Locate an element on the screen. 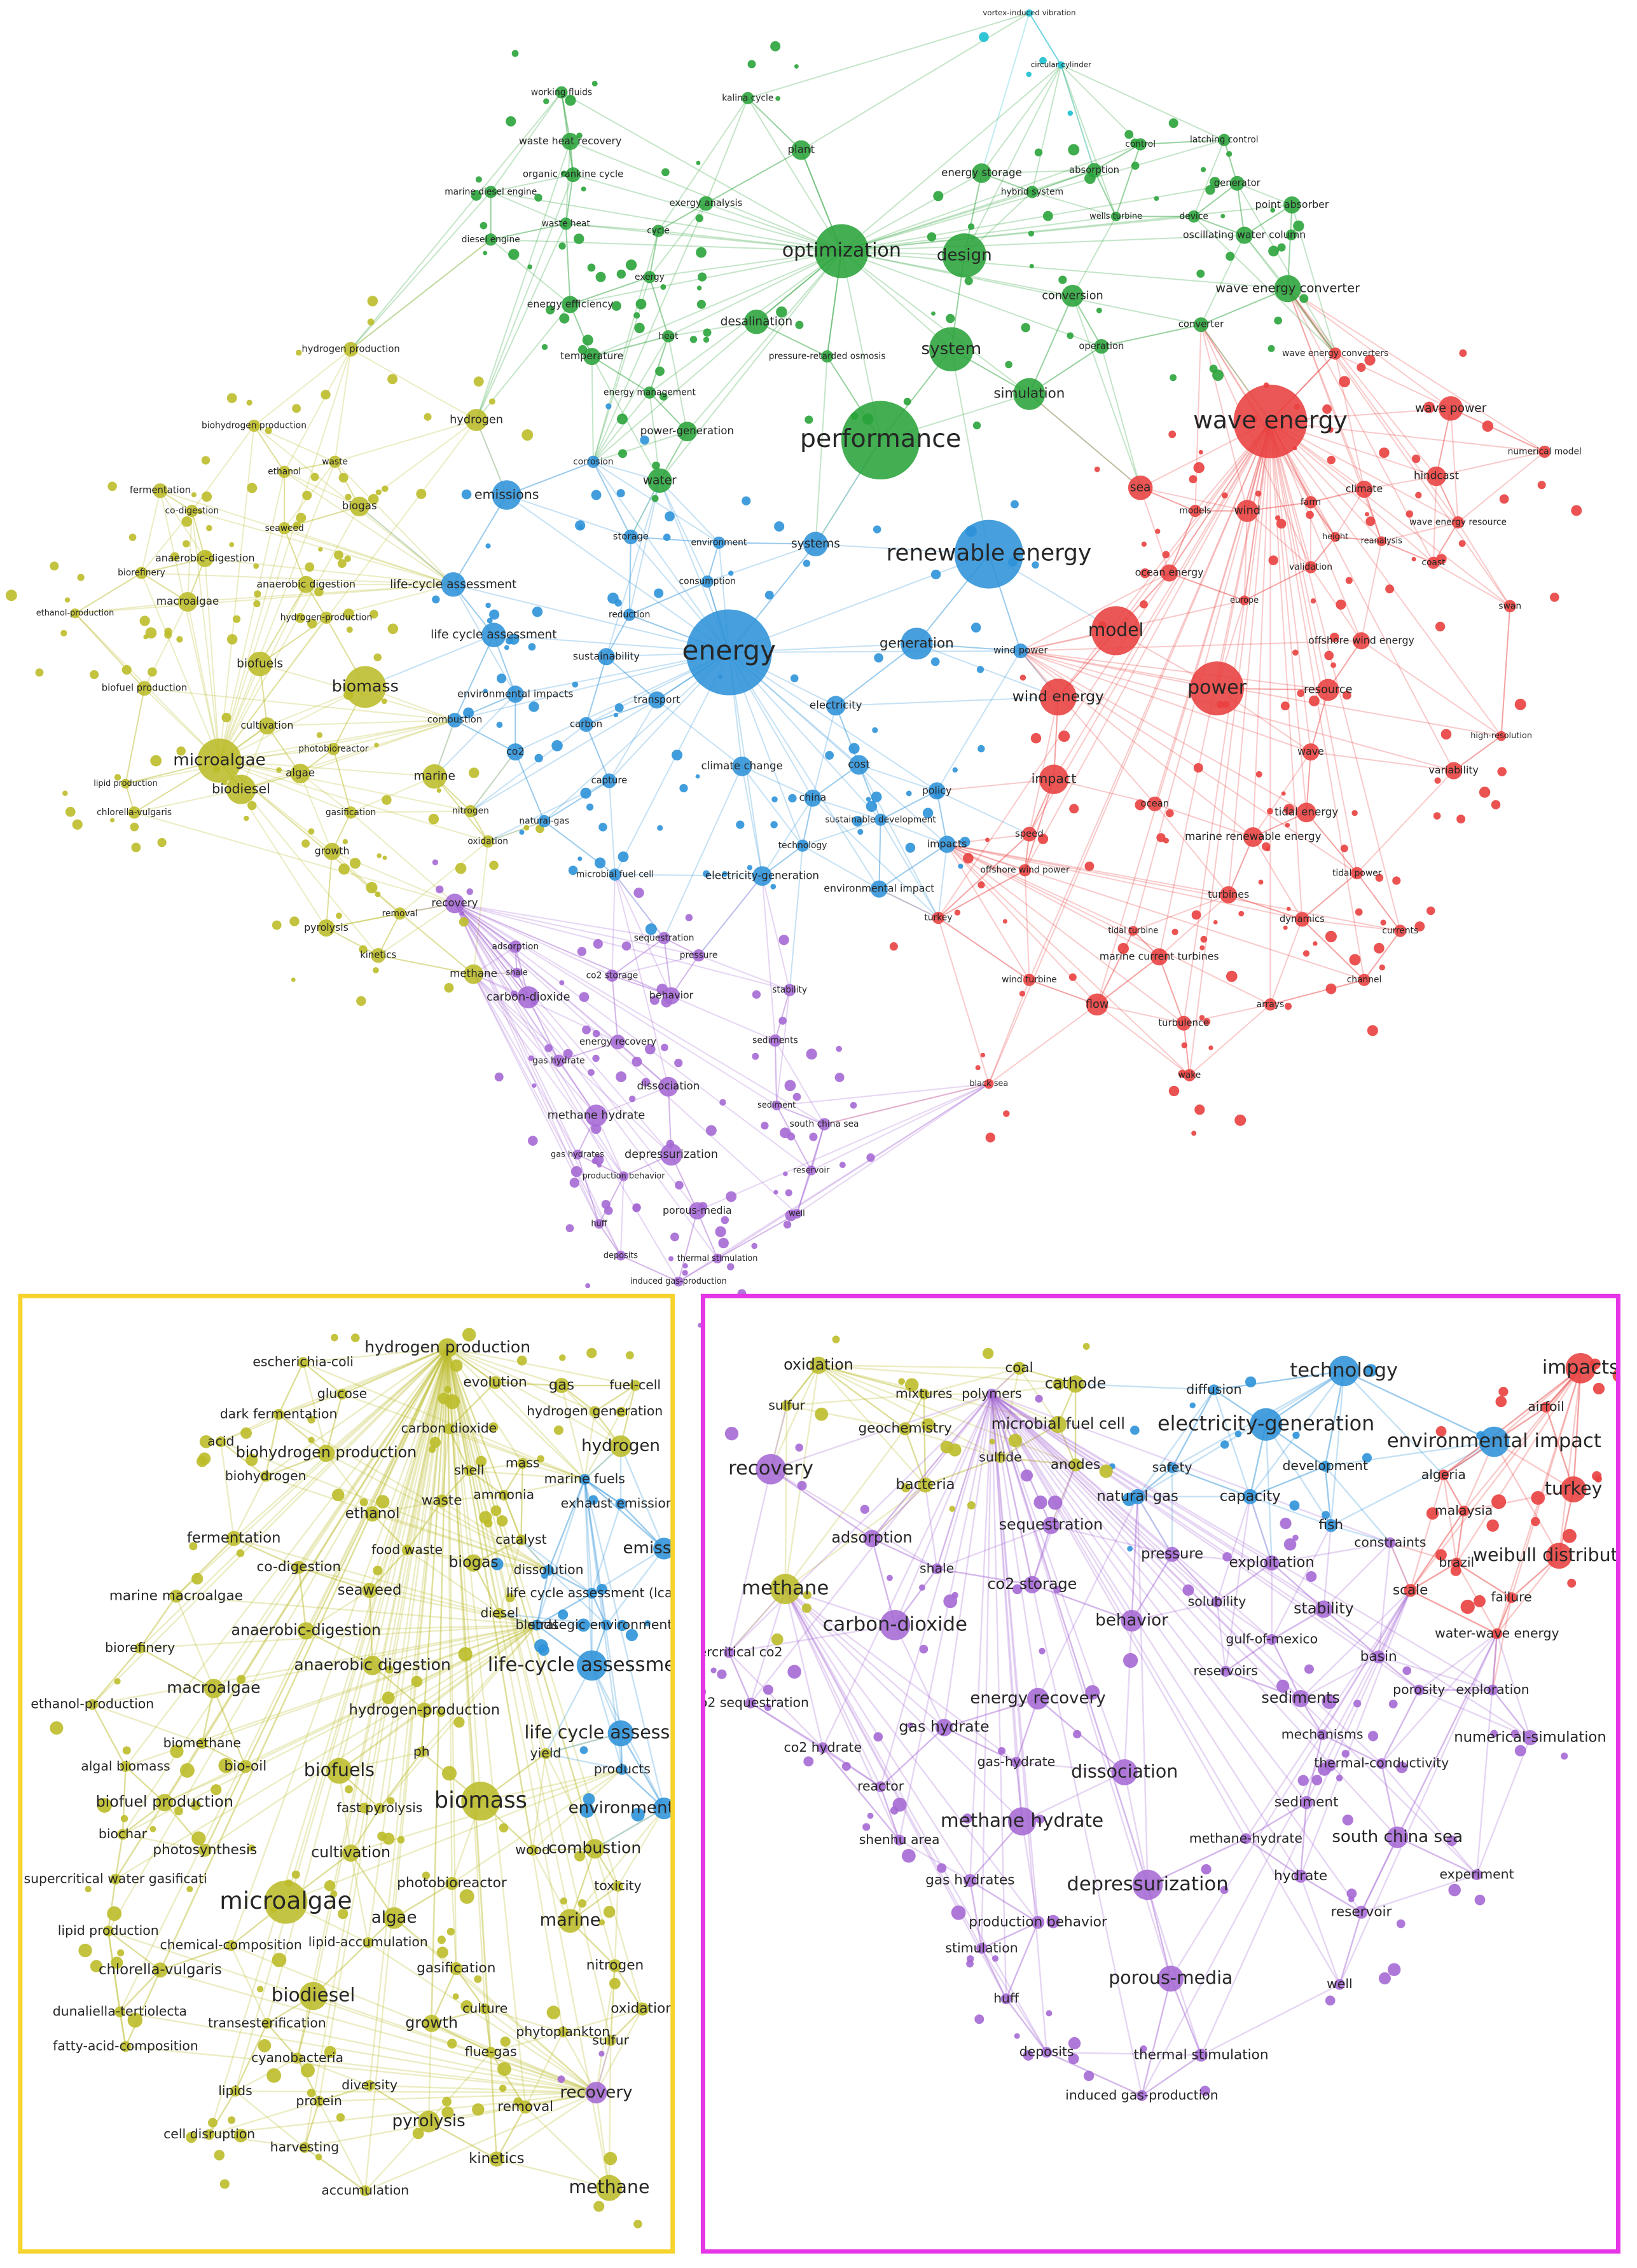 Image resolution: width=1637 pixels, height=2268 pixels. node-label: reactor is located at coordinates (880, 1786).